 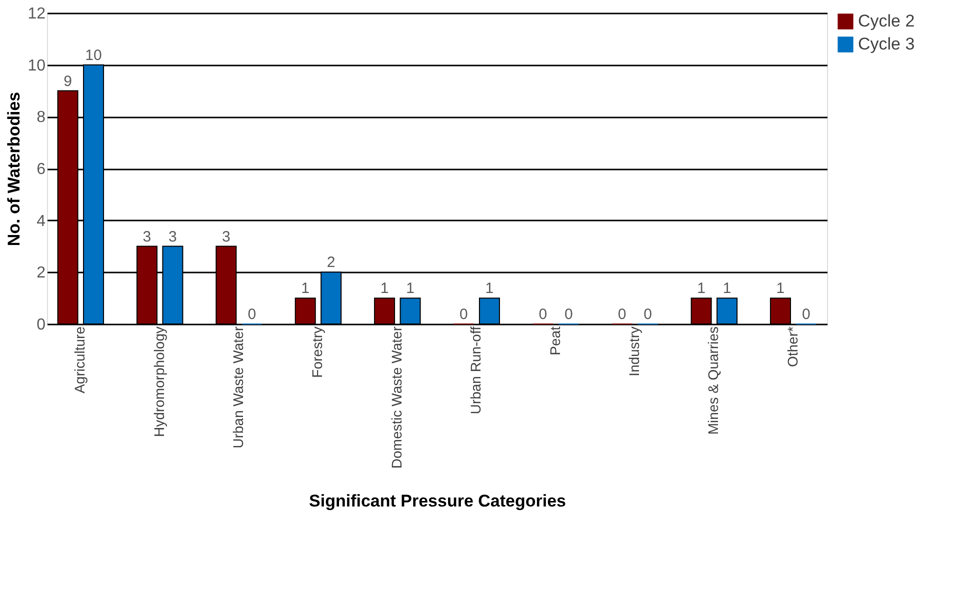 I want to click on y-tick-label: 10, so click(x=37, y=65).